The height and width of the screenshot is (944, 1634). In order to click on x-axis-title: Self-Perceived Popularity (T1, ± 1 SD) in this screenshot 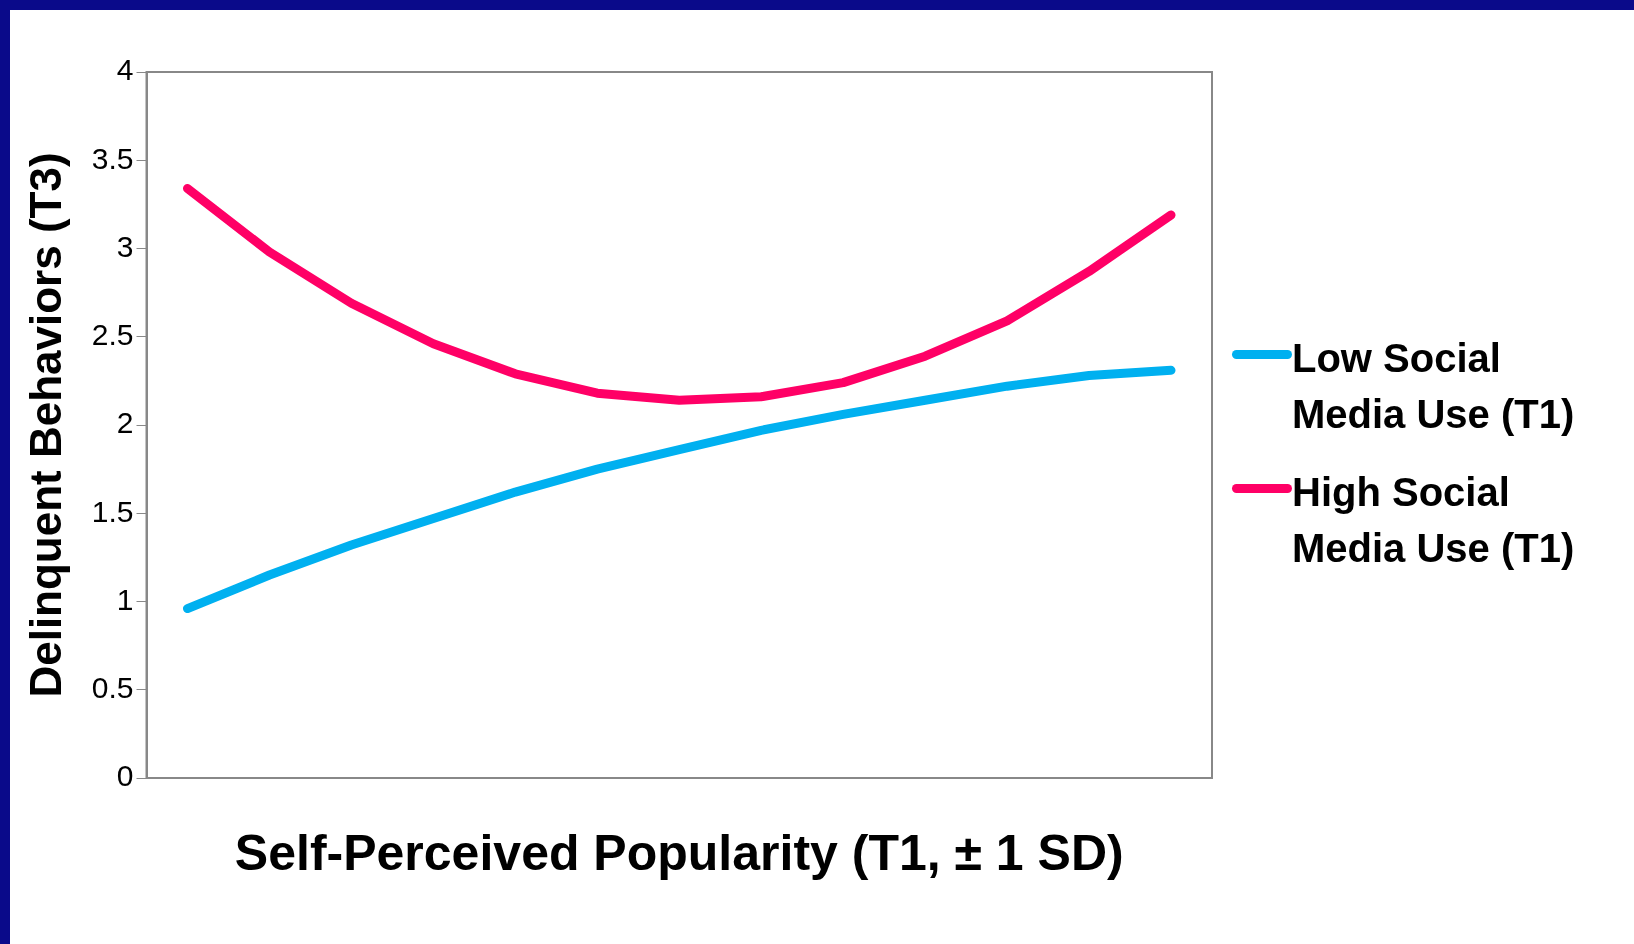, I will do `click(679, 852)`.